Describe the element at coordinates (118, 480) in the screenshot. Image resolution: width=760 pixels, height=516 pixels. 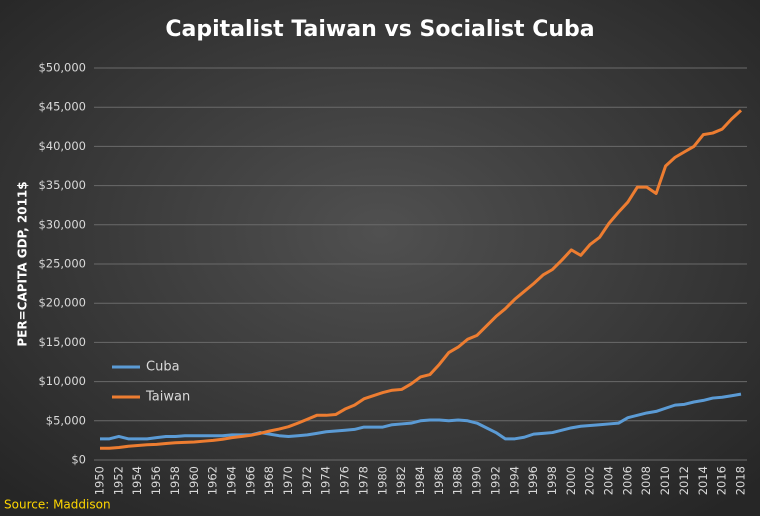
I see `x-tick-label: 1952` at that location.